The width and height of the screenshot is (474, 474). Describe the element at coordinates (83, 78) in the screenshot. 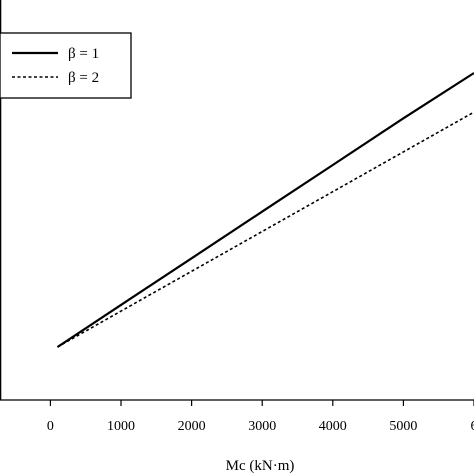

I see `legend-label-beta-2: β = 2` at that location.